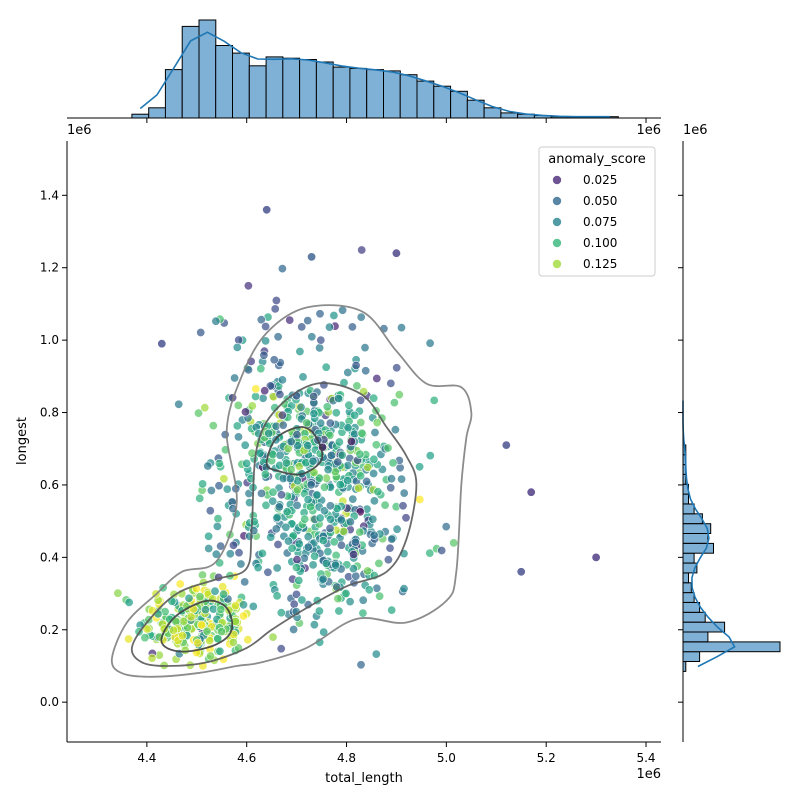 Image resolution: width=800 pixels, height=800 pixels. Describe the element at coordinates (731, 647) in the screenshot. I see `right-hist-bar` at that location.